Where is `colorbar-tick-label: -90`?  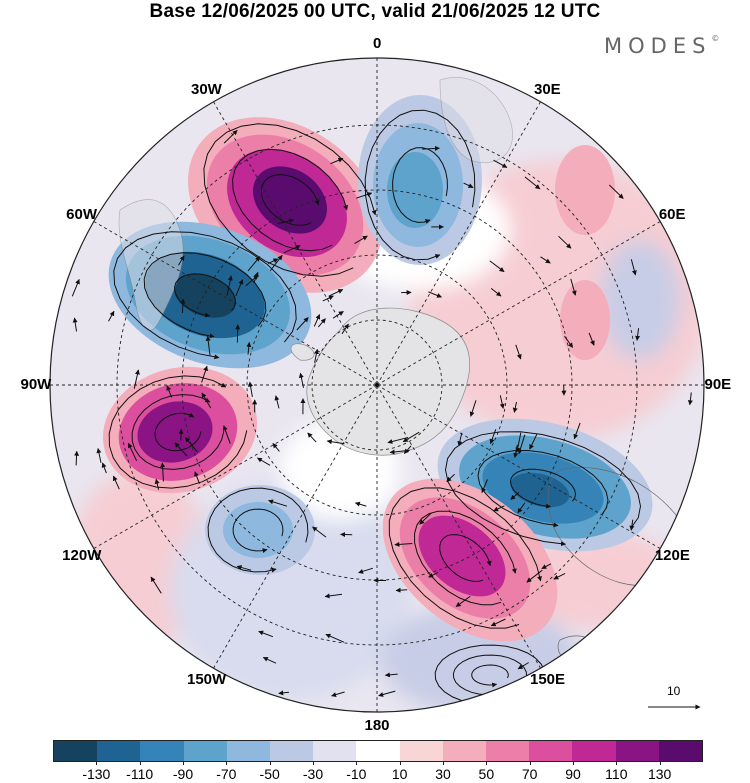
colorbar-tick-label: -90 is located at coordinates (183, 774).